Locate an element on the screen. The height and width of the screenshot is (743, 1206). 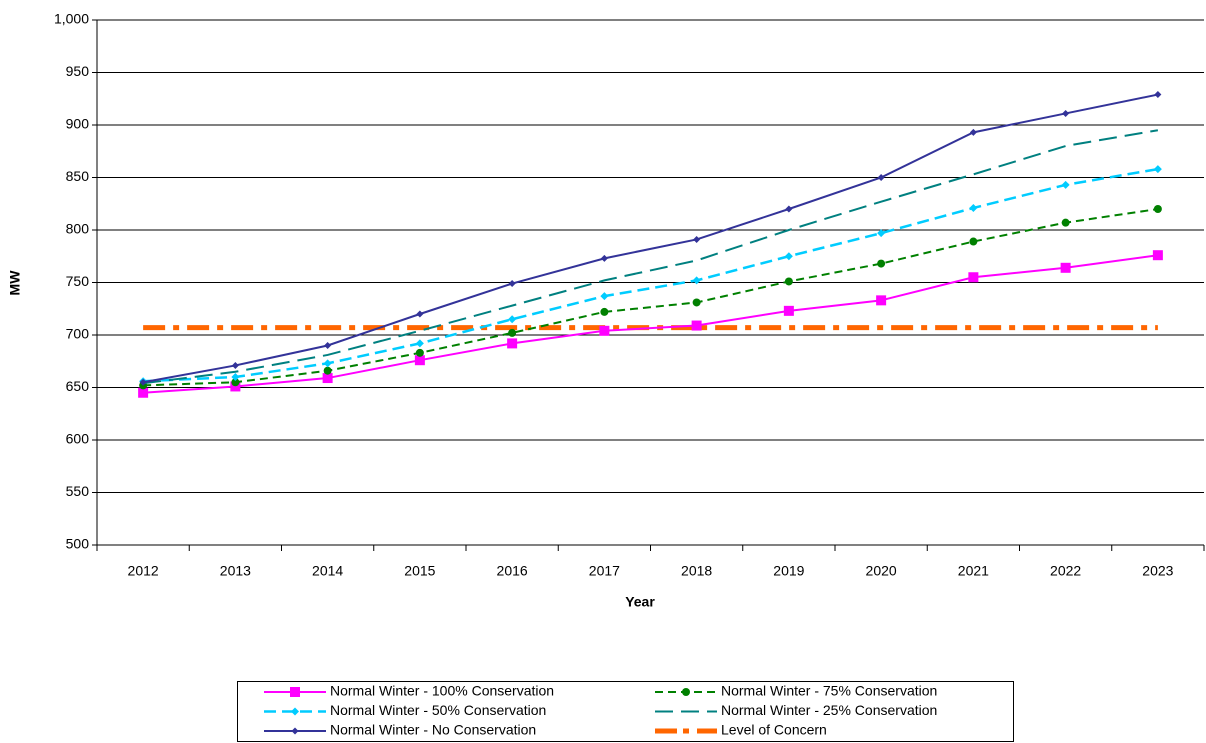
y-tick-label: 900 is located at coordinates (78, 124).